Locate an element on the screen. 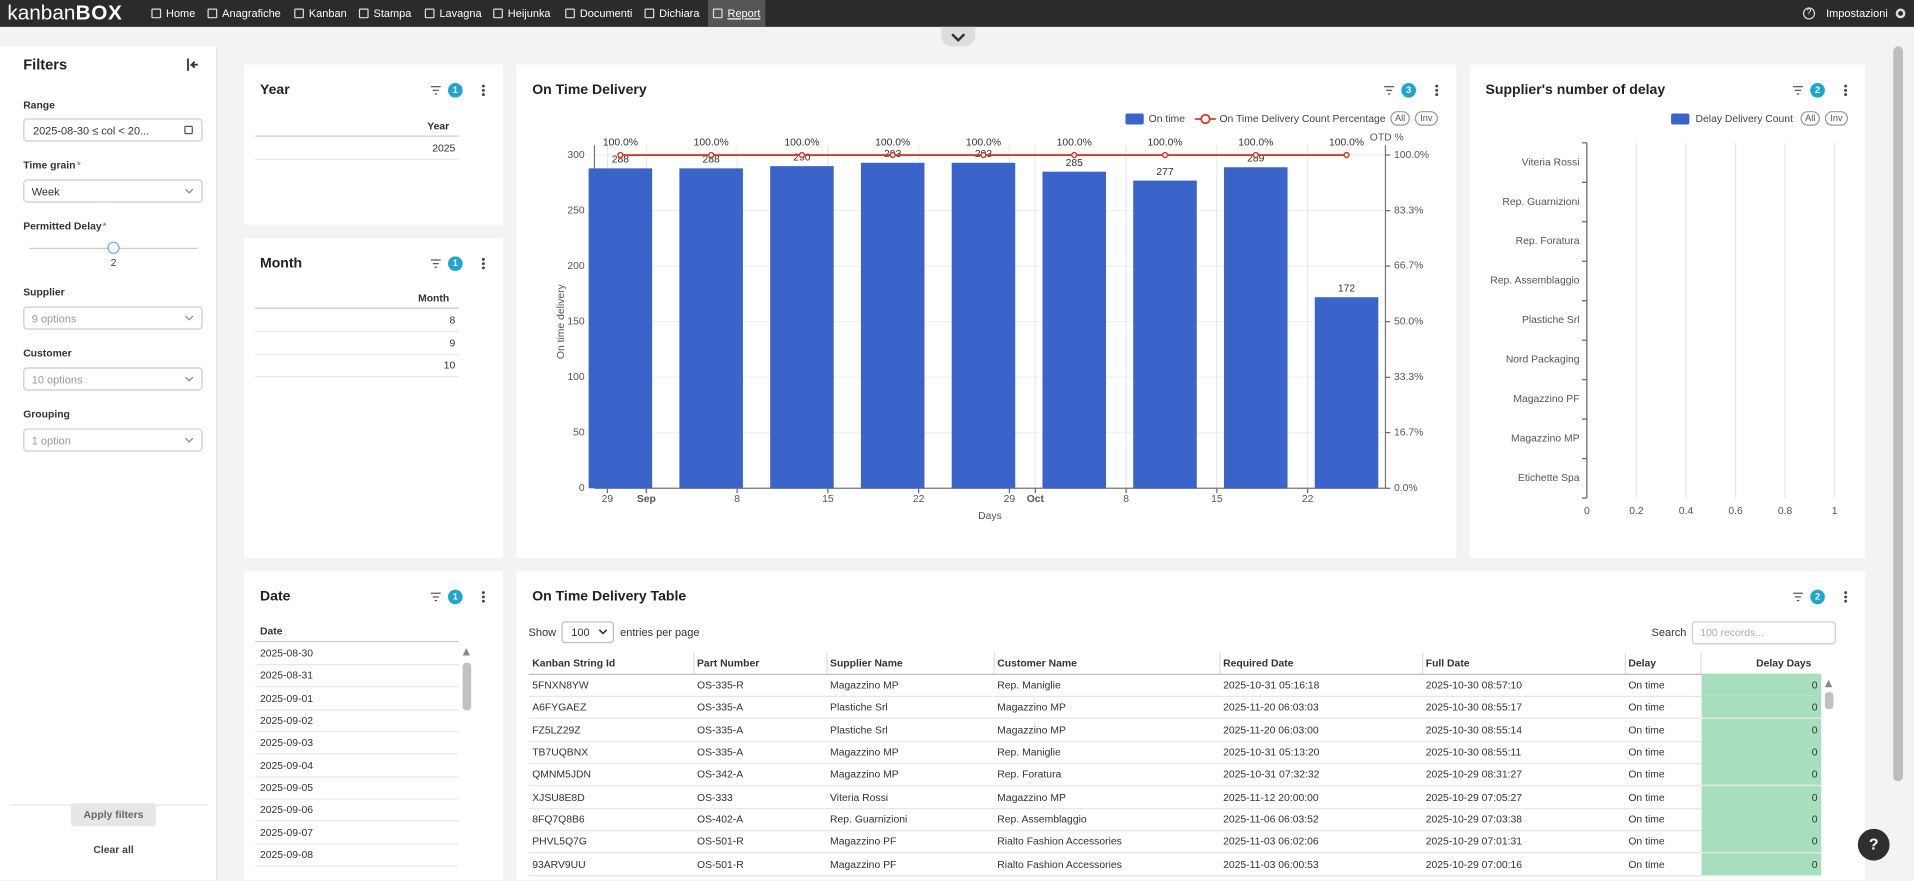 This screenshot has width=1914, height=881. help-button is located at coordinates (1873, 844).